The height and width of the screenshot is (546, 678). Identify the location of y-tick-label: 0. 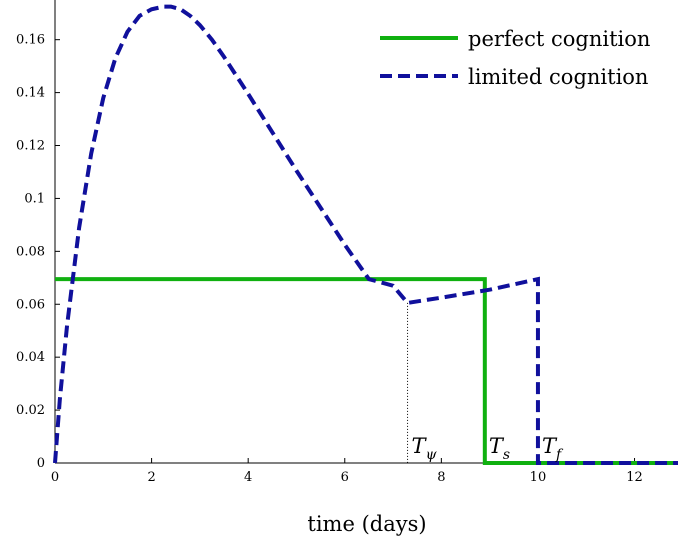
(41, 463).